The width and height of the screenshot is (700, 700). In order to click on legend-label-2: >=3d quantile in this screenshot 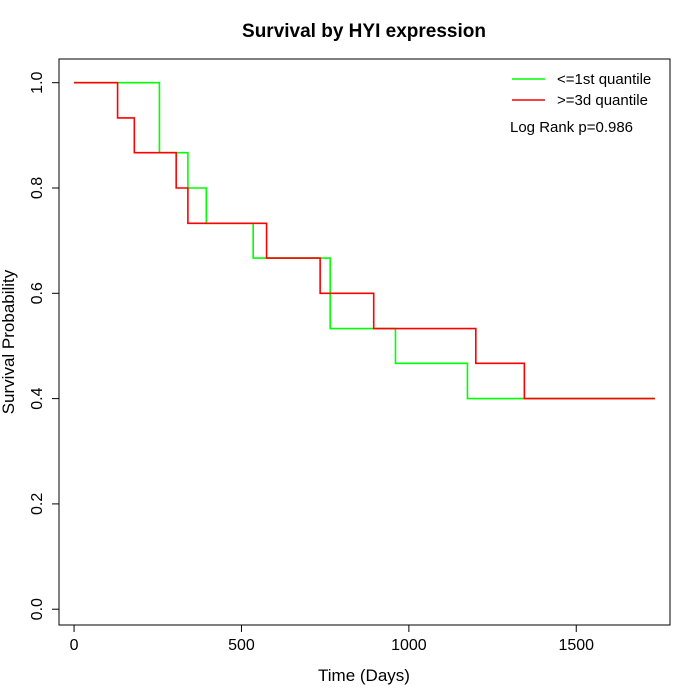, I will do `click(602, 100)`.